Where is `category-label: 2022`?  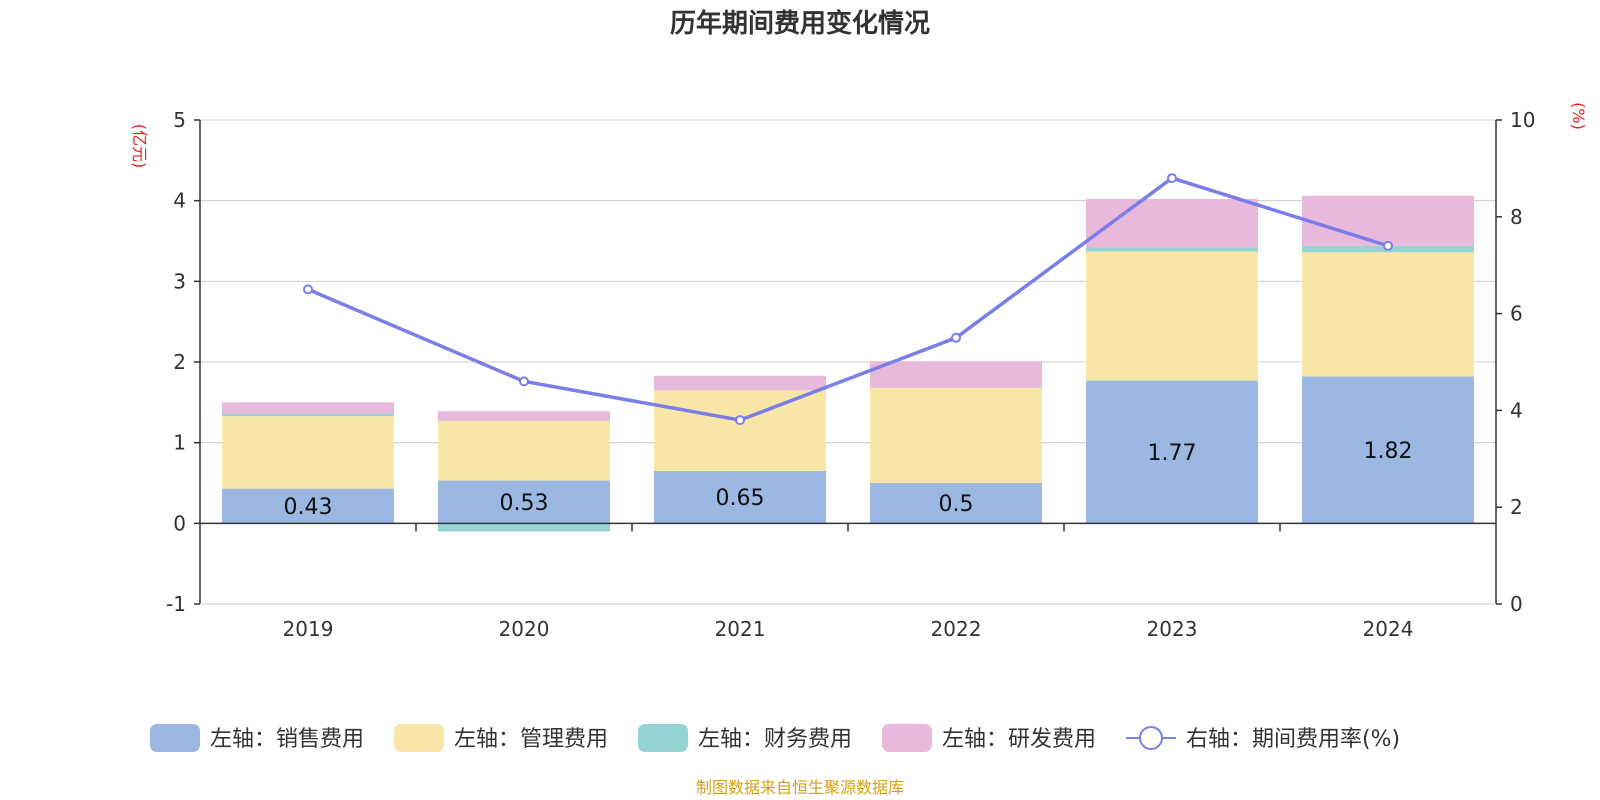 category-label: 2022 is located at coordinates (956, 629).